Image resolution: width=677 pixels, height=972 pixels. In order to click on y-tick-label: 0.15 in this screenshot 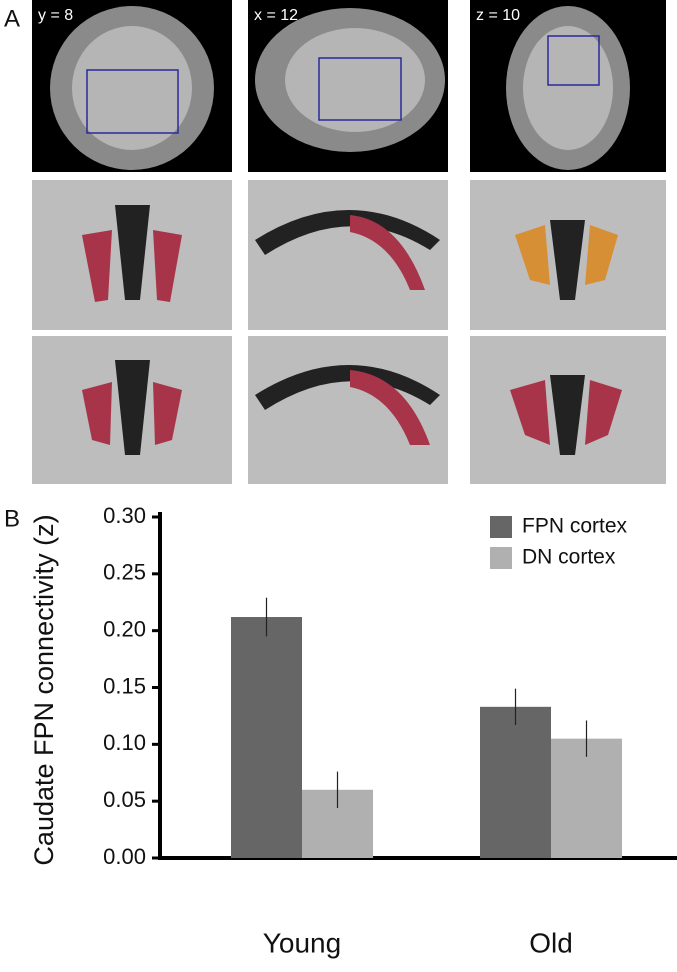, I will do `click(124, 685)`.